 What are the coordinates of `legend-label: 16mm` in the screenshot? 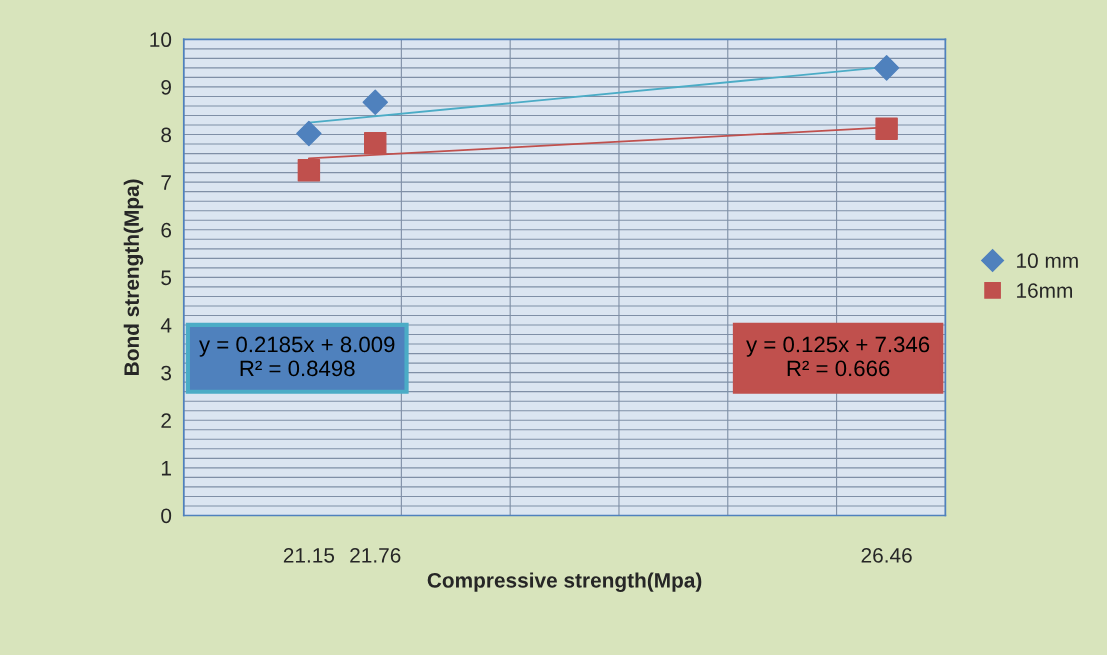 It's located at (1044, 290).